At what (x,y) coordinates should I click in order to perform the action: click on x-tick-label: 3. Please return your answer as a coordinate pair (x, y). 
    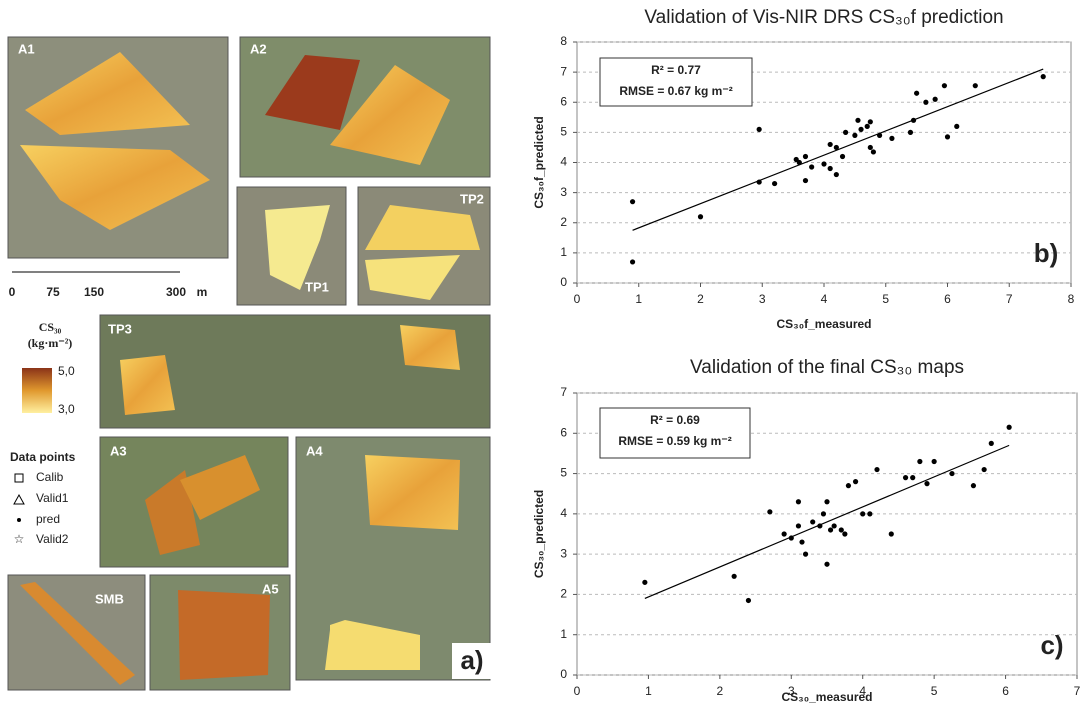
    Looking at the image, I should click on (762, 299).